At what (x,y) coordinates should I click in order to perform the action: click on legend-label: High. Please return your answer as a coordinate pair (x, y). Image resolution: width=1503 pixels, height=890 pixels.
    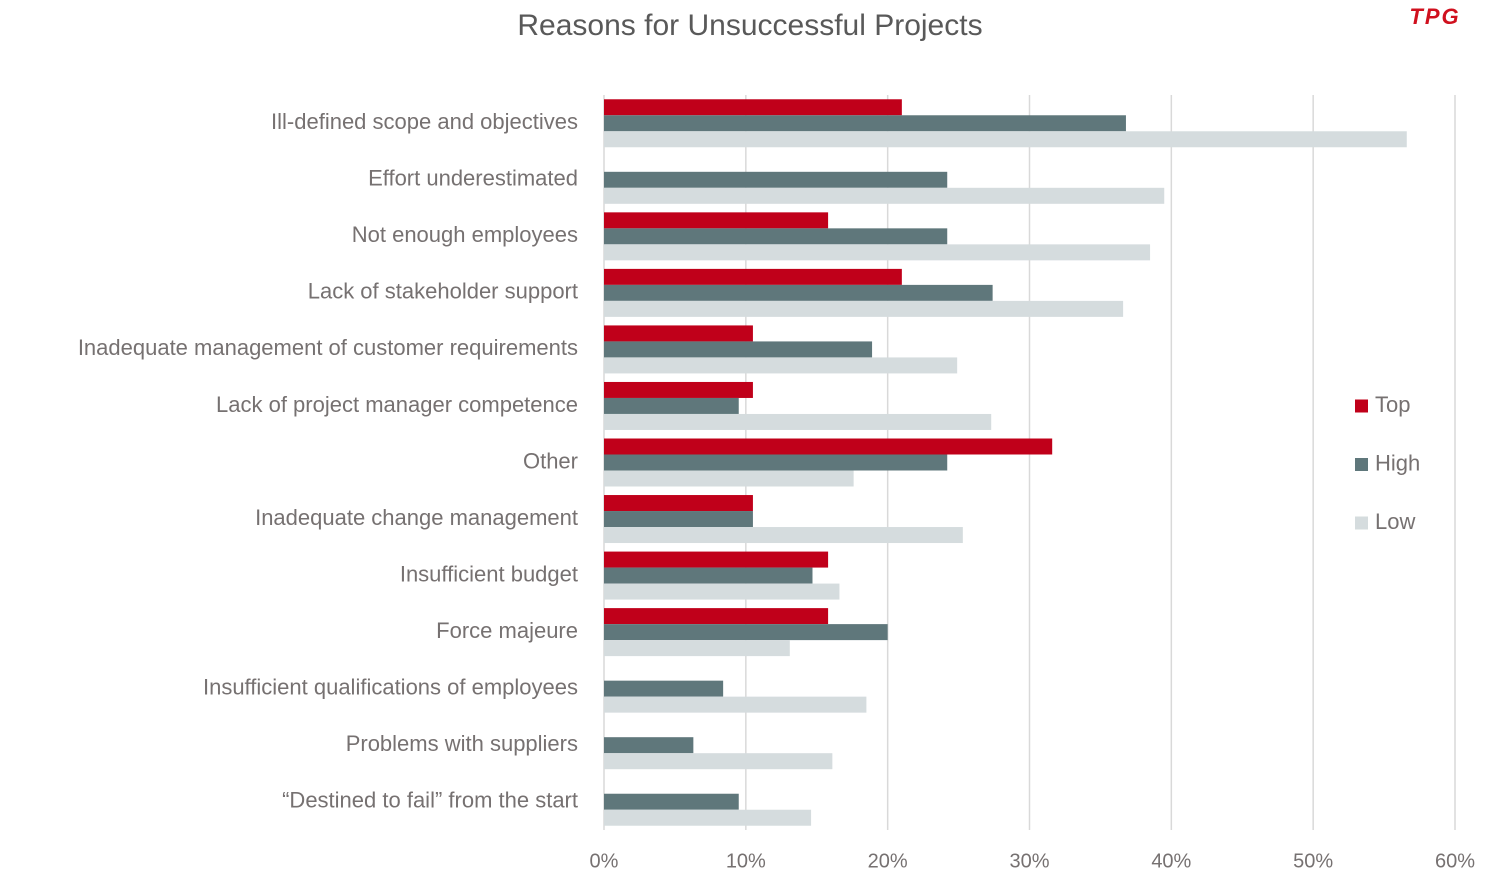
    Looking at the image, I should click on (1397, 462).